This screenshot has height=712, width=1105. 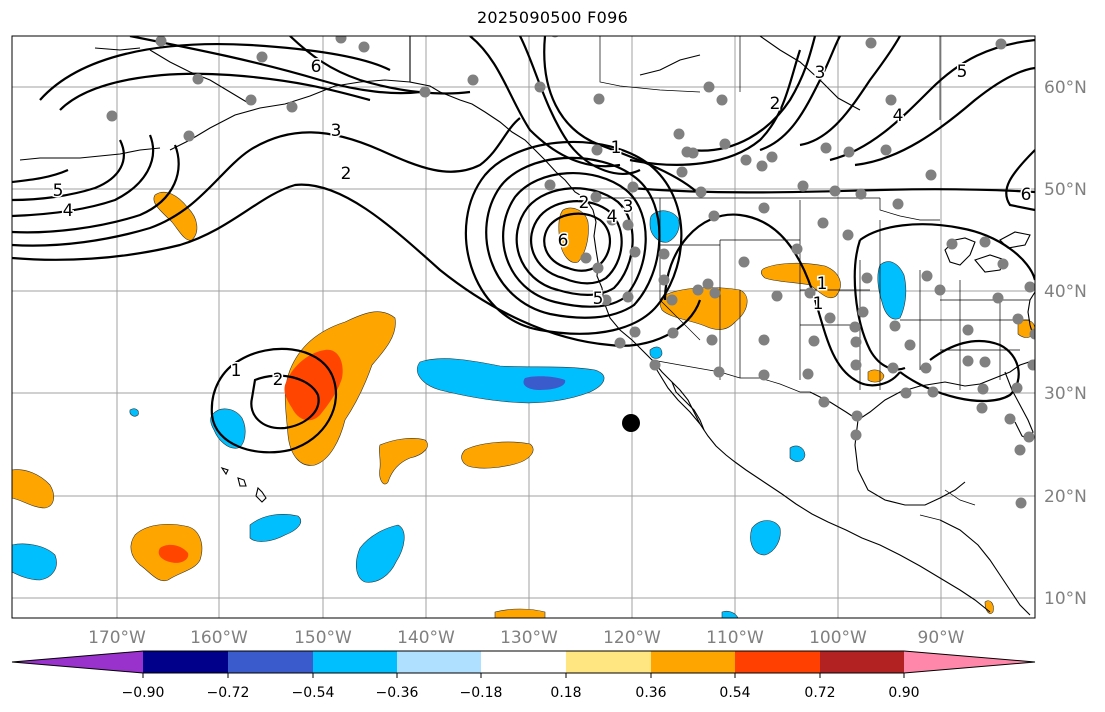 I want to click on latitude-label: 10°N, so click(x=1065, y=599).